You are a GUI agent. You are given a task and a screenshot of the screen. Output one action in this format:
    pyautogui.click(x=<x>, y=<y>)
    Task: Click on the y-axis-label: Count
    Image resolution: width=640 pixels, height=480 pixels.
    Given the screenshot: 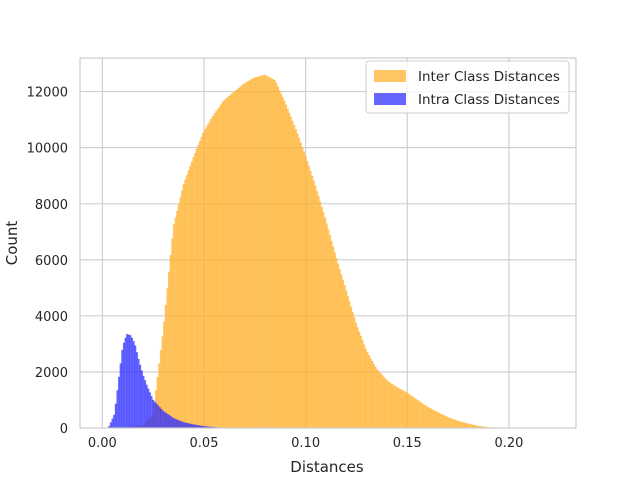 What is the action you would take?
    pyautogui.click(x=12, y=243)
    